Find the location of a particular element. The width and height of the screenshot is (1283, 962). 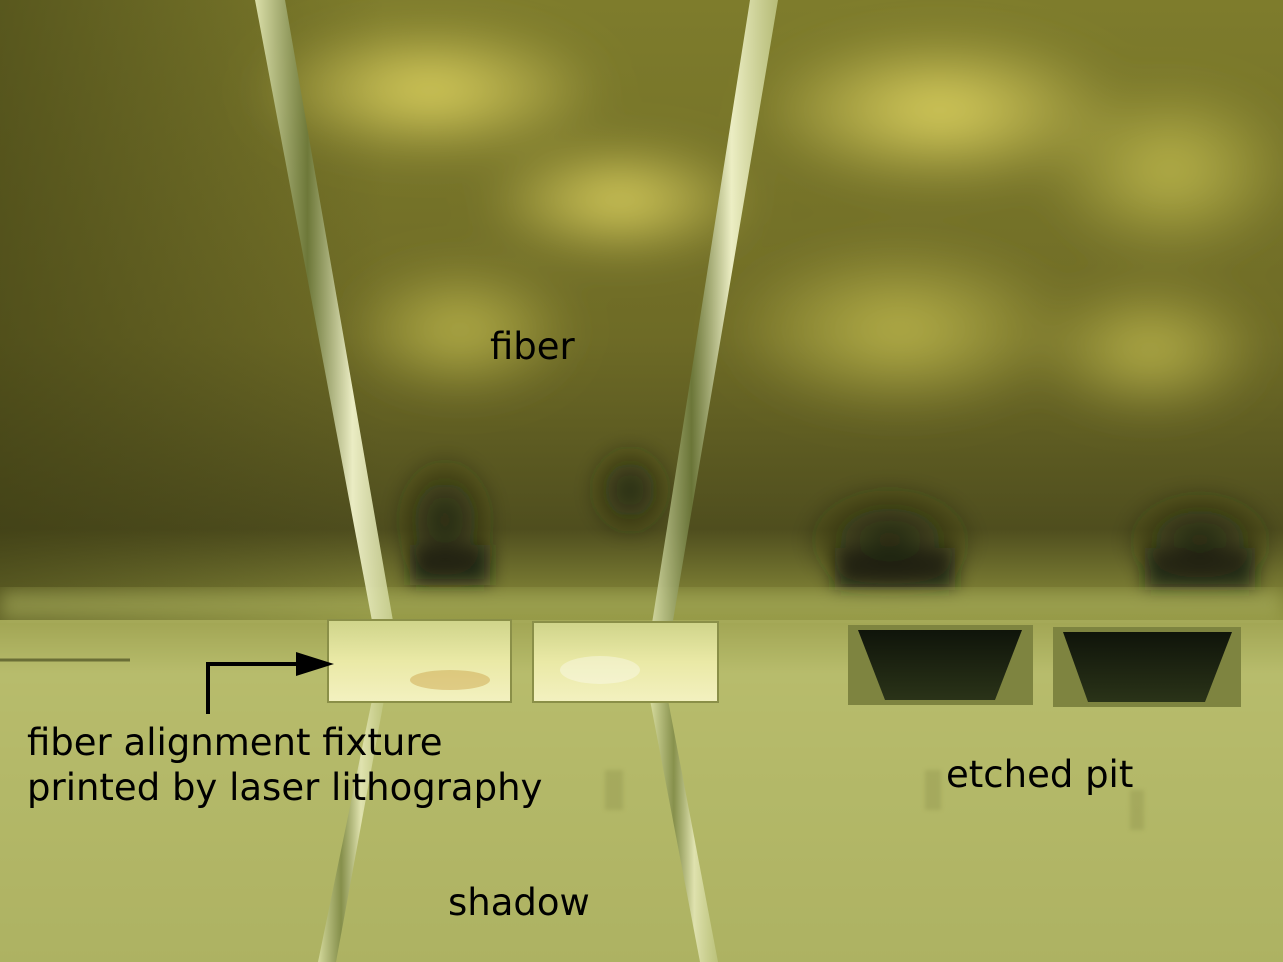

fiber-label: fiber is located at coordinates (532, 346).